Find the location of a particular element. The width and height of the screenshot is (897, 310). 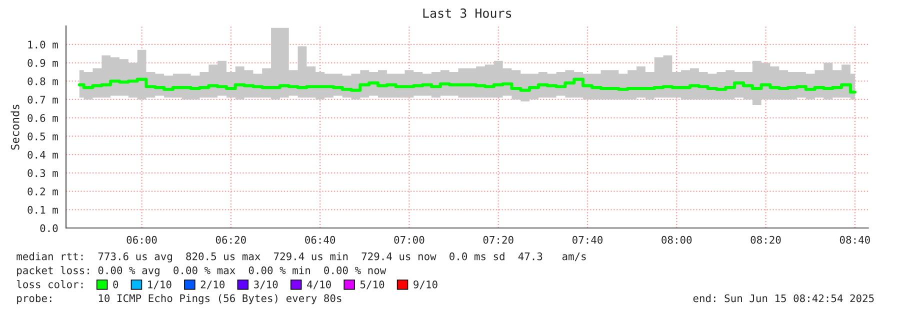

x-tick-label: 06:40 is located at coordinates (320, 240).